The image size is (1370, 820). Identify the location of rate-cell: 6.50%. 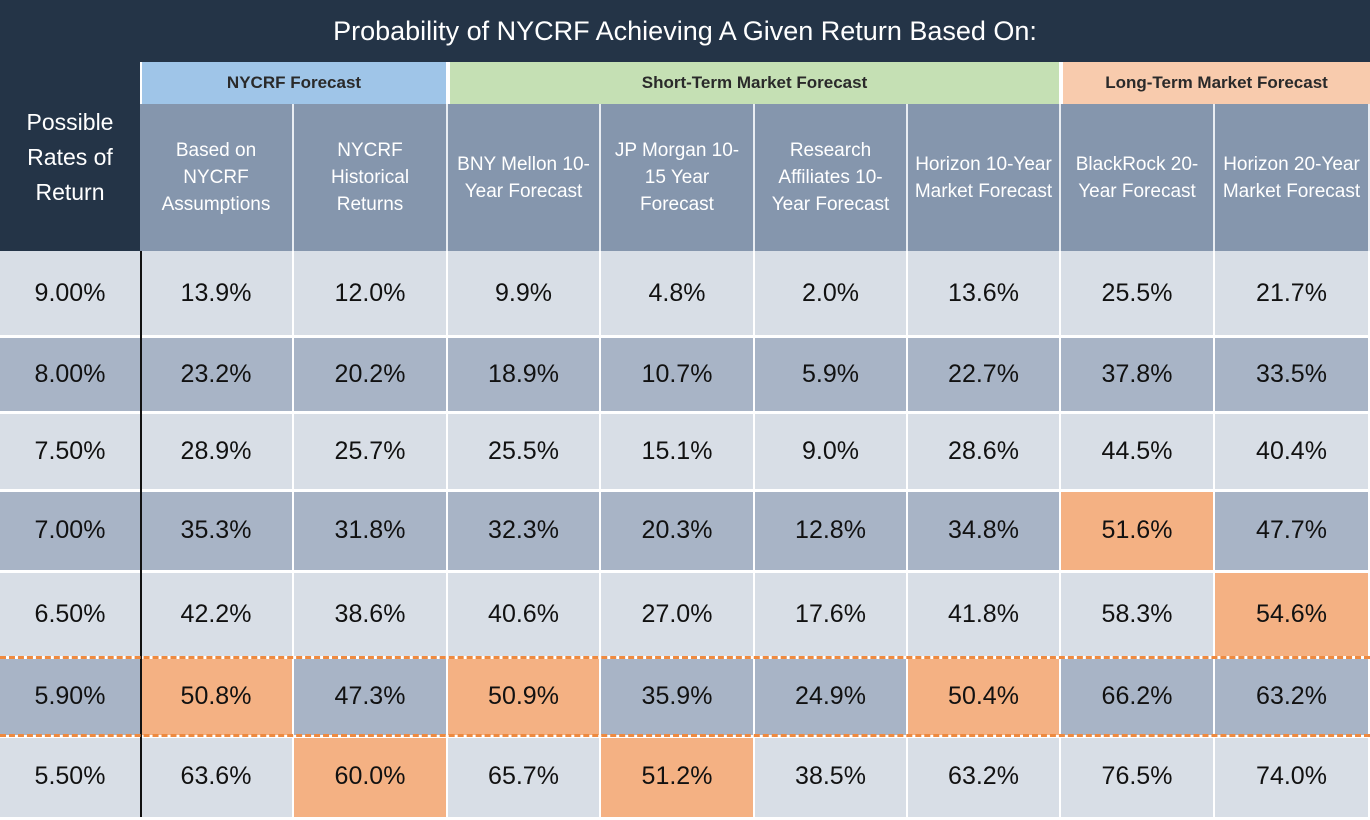
(70, 614).